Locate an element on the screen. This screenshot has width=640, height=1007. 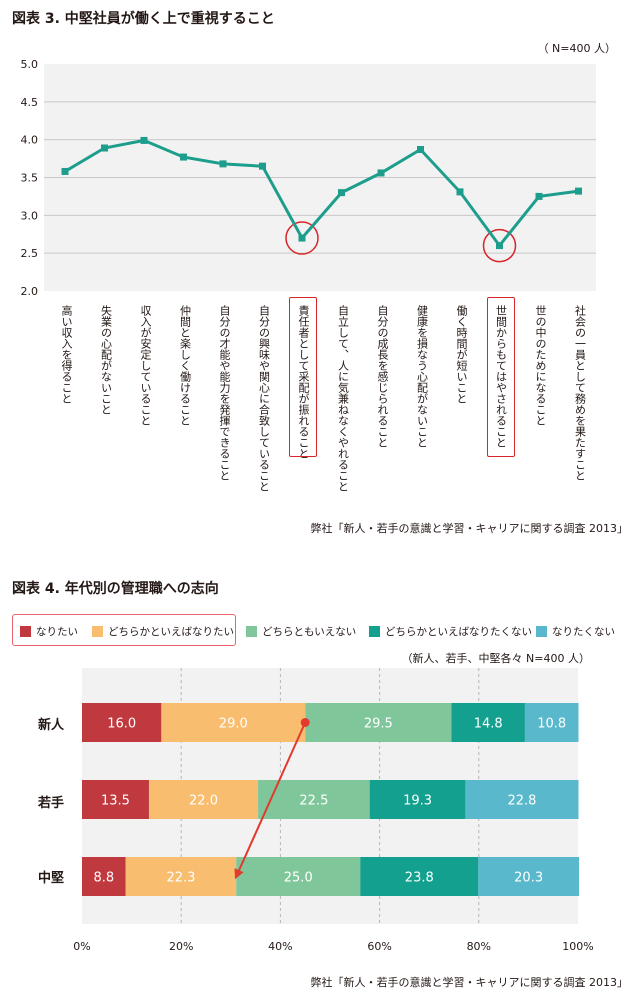
bar-value-label: 22.0 is located at coordinates (203, 801).